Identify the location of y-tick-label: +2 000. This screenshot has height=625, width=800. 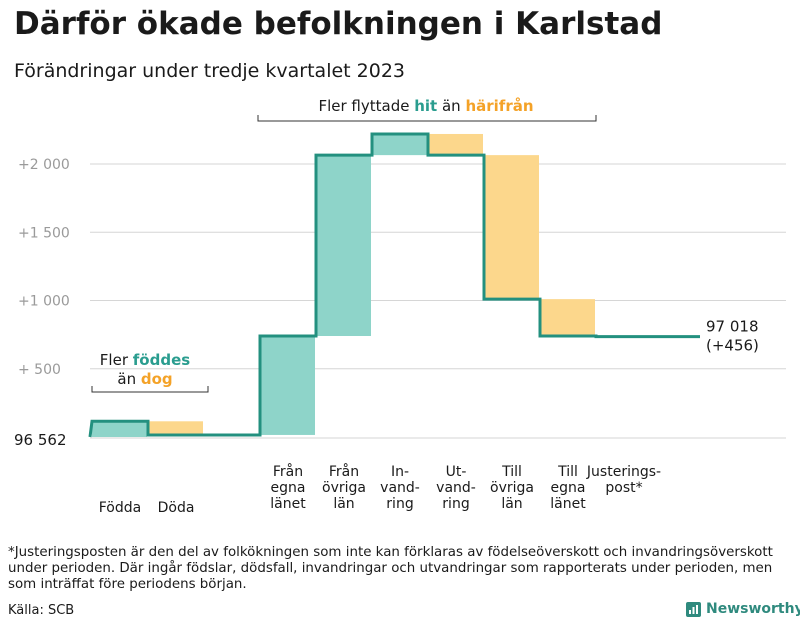
(44, 165).